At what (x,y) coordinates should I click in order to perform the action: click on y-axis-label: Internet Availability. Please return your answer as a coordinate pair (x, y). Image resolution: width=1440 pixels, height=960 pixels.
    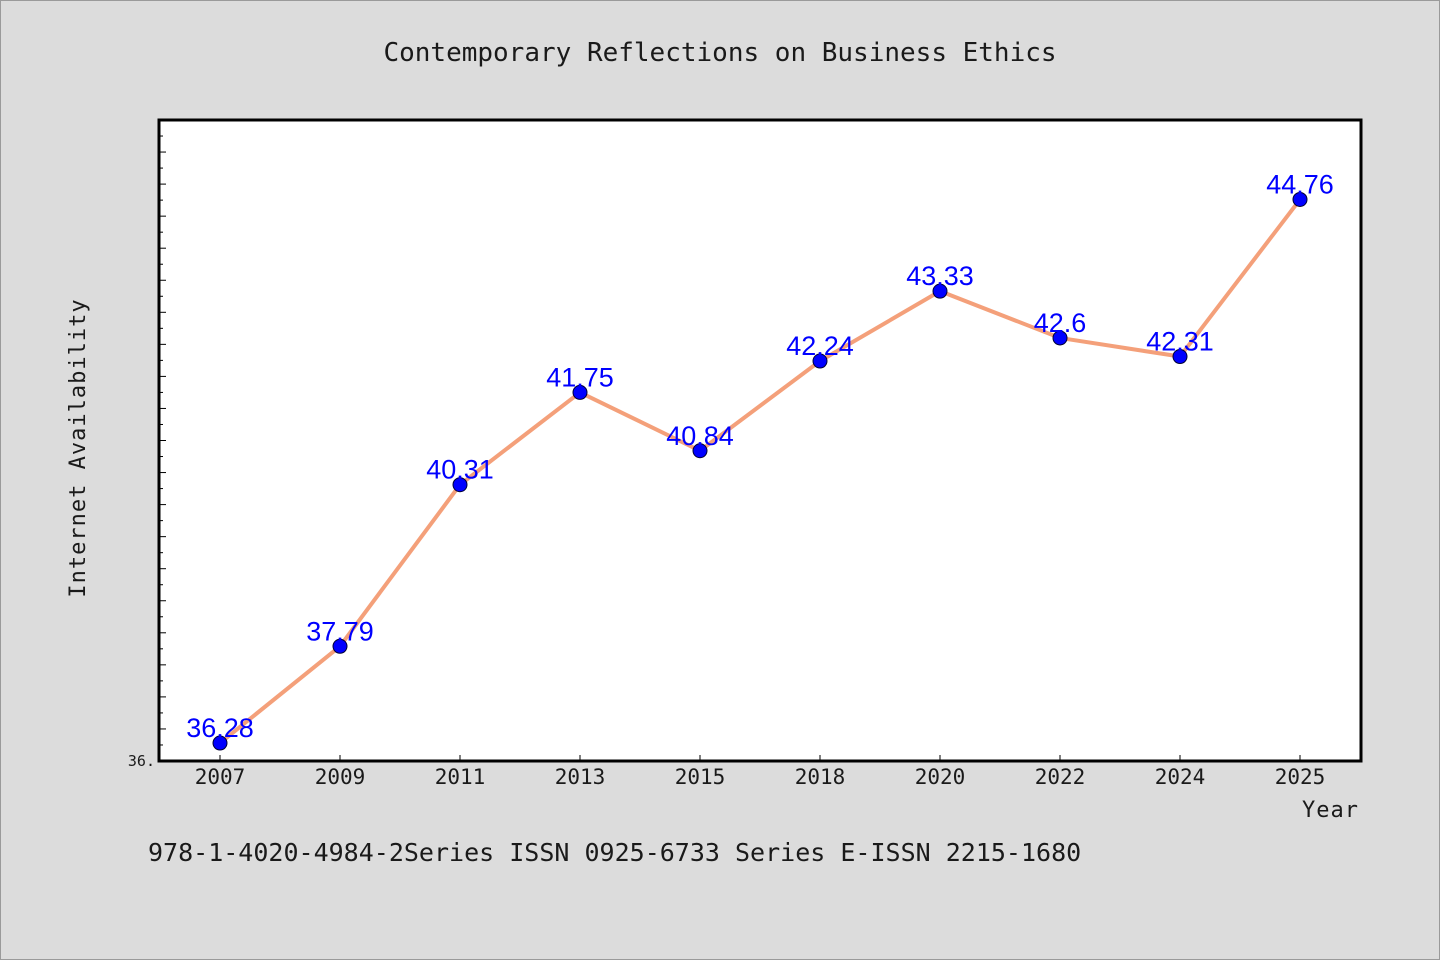
    Looking at the image, I should click on (78, 447).